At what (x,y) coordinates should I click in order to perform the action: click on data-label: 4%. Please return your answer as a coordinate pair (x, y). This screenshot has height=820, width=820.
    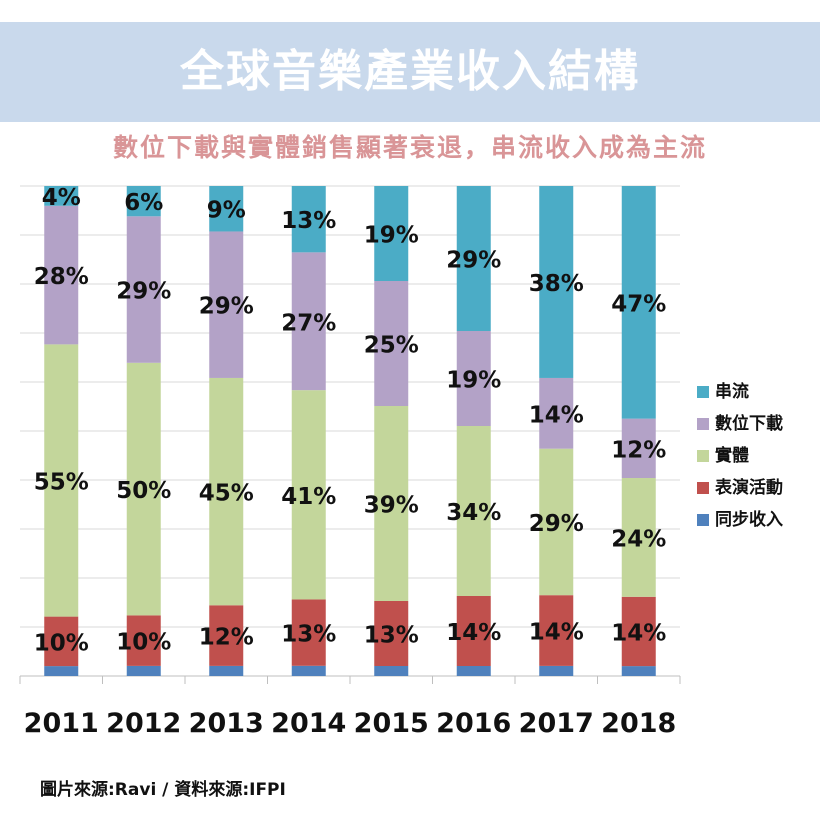
    Looking at the image, I should click on (61, 198).